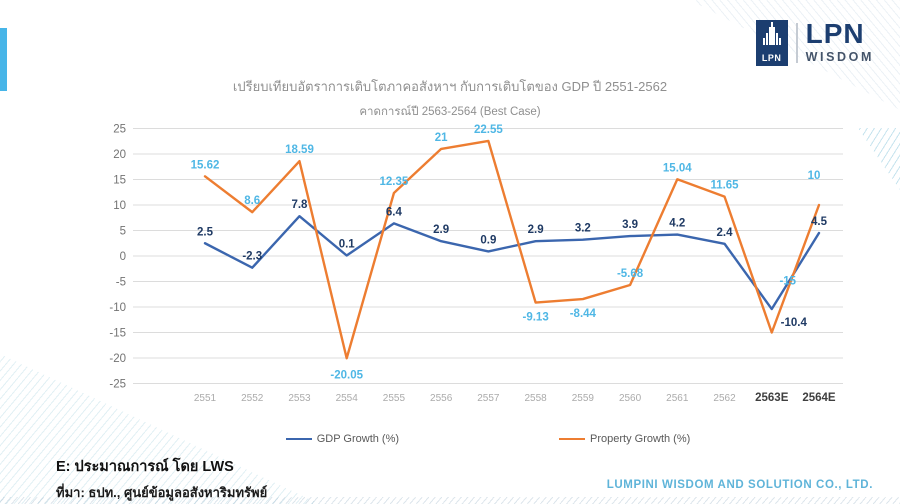 The width and height of the screenshot is (900, 504). Describe the element at coordinates (583, 229) in the screenshot. I see `data-label: 3.2` at that location.